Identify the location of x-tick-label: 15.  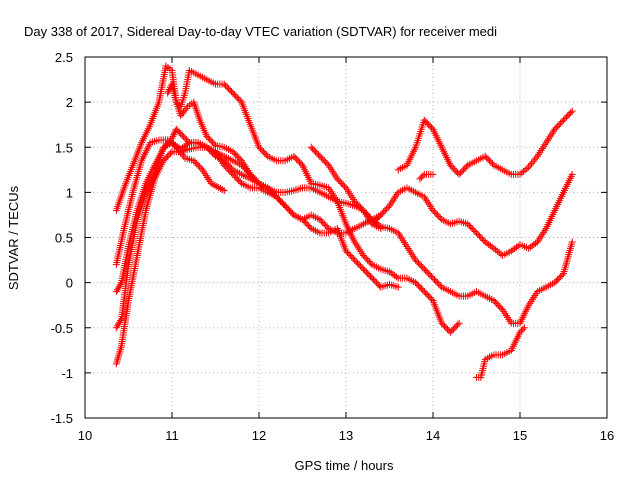
(520, 435).